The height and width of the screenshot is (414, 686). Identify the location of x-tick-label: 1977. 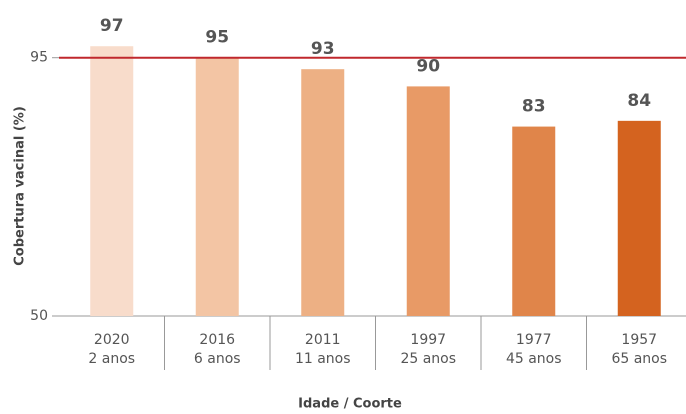
(534, 340).